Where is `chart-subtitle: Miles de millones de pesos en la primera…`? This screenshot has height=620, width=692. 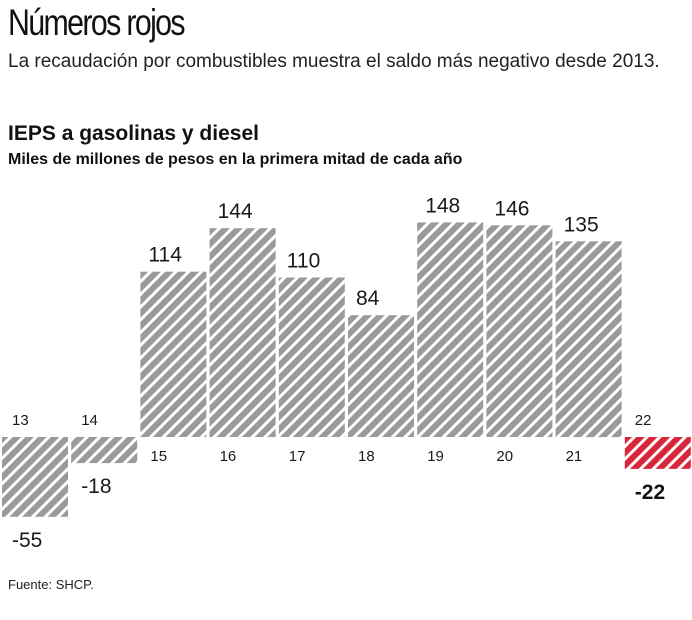 chart-subtitle: Miles de millones de pesos en la primera… is located at coordinates (235, 159).